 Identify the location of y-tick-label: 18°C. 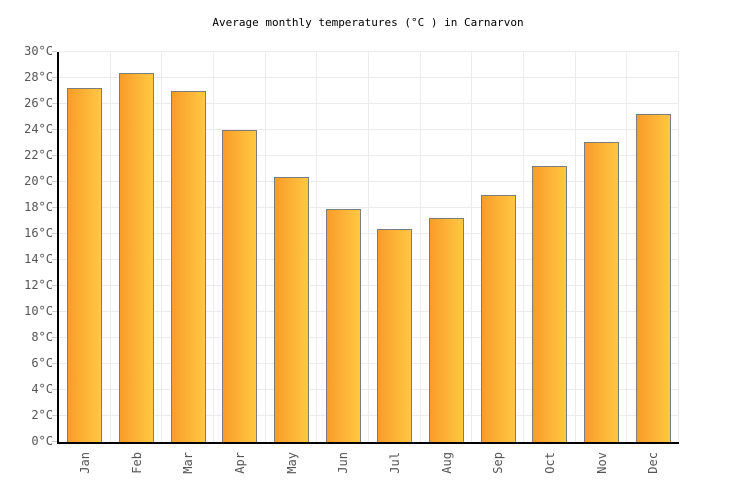
(38, 207).